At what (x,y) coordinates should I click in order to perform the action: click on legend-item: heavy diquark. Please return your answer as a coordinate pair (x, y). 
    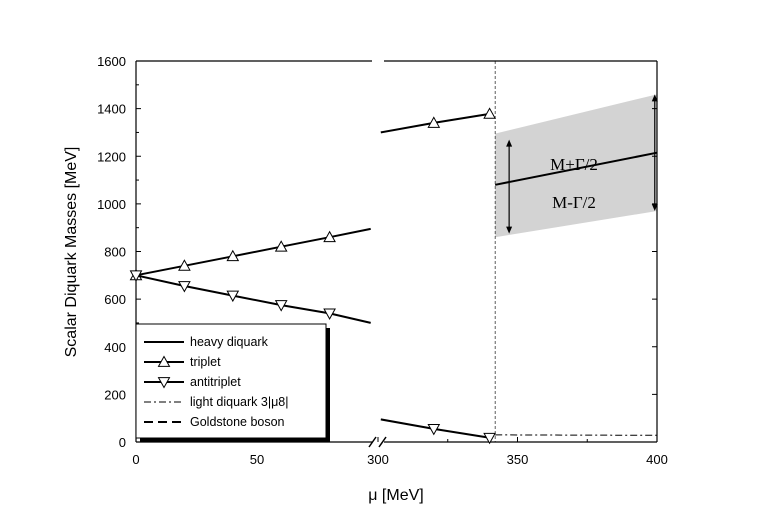
    Looking at the image, I should click on (206, 342).